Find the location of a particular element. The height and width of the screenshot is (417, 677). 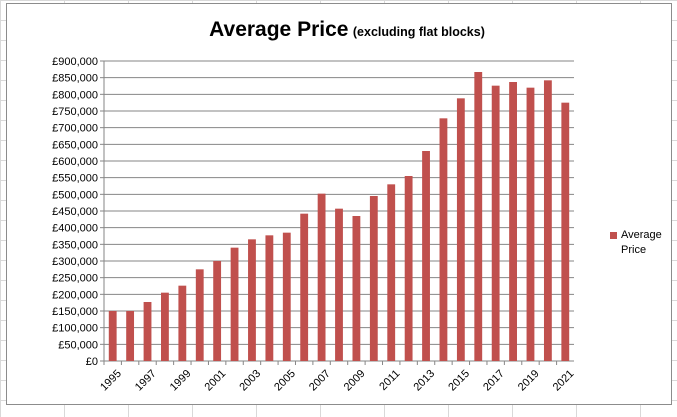

y-tick-label: £0 is located at coordinates (92, 362).